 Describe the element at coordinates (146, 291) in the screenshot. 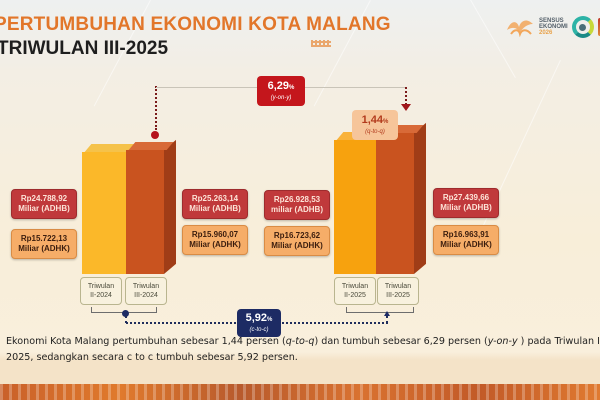

I see `q3-2024-label: Triwulan III-2024` at that location.